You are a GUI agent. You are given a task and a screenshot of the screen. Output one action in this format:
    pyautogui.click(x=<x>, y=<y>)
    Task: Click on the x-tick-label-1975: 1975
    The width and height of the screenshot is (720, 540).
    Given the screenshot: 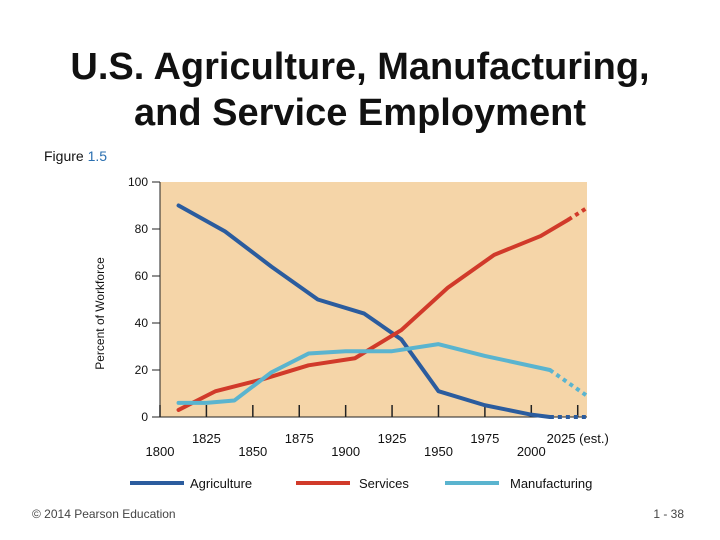 What is the action you would take?
    pyautogui.click(x=484, y=438)
    